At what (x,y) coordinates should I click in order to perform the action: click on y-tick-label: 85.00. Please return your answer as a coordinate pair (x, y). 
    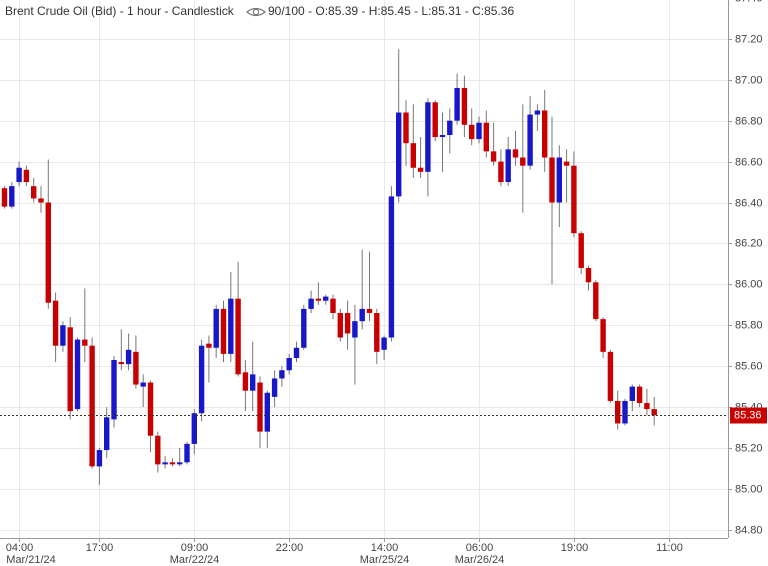
    Looking at the image, I should click on (749, 489).